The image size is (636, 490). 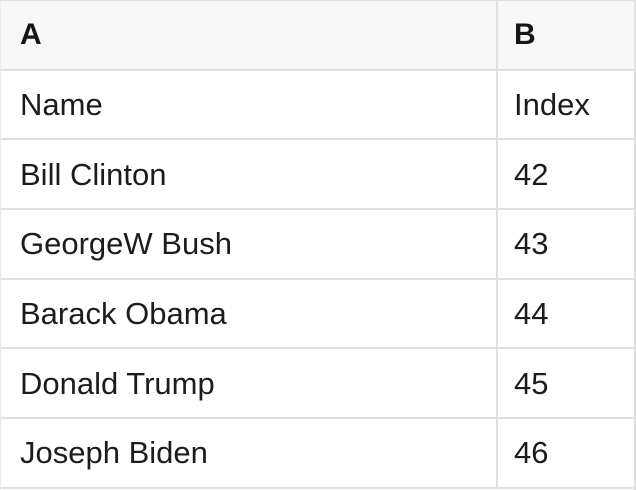 I want to click on cell-index-barack-obama: 44, so click(x=531, y=314).